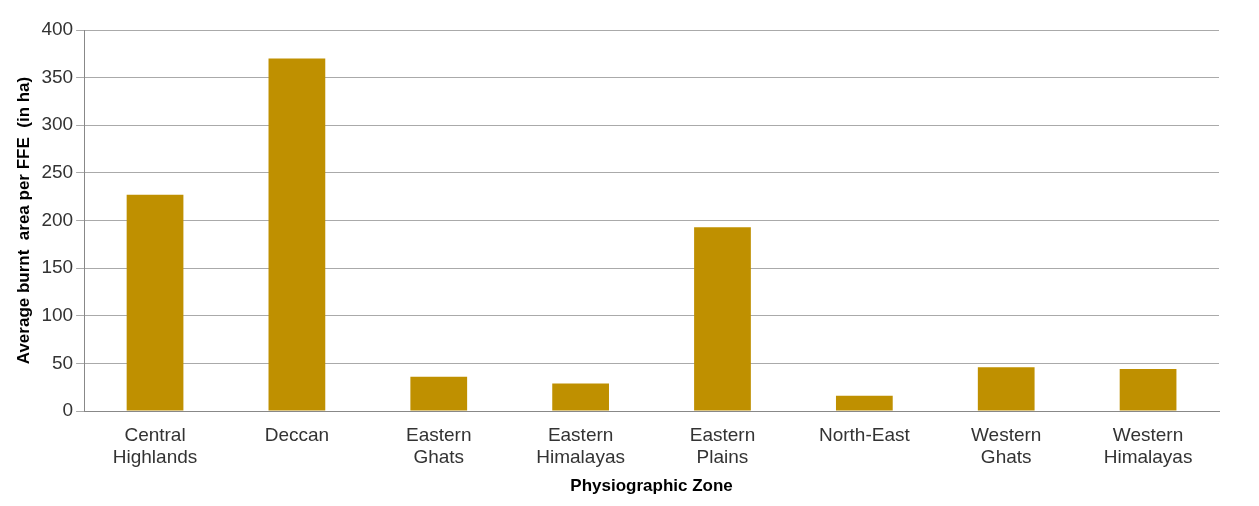 The width and height of the screenshot is (1259, 506). Describe the element at coordinates (68, 410) in the screenshot. I see `y-tick-label: 0` at that location.